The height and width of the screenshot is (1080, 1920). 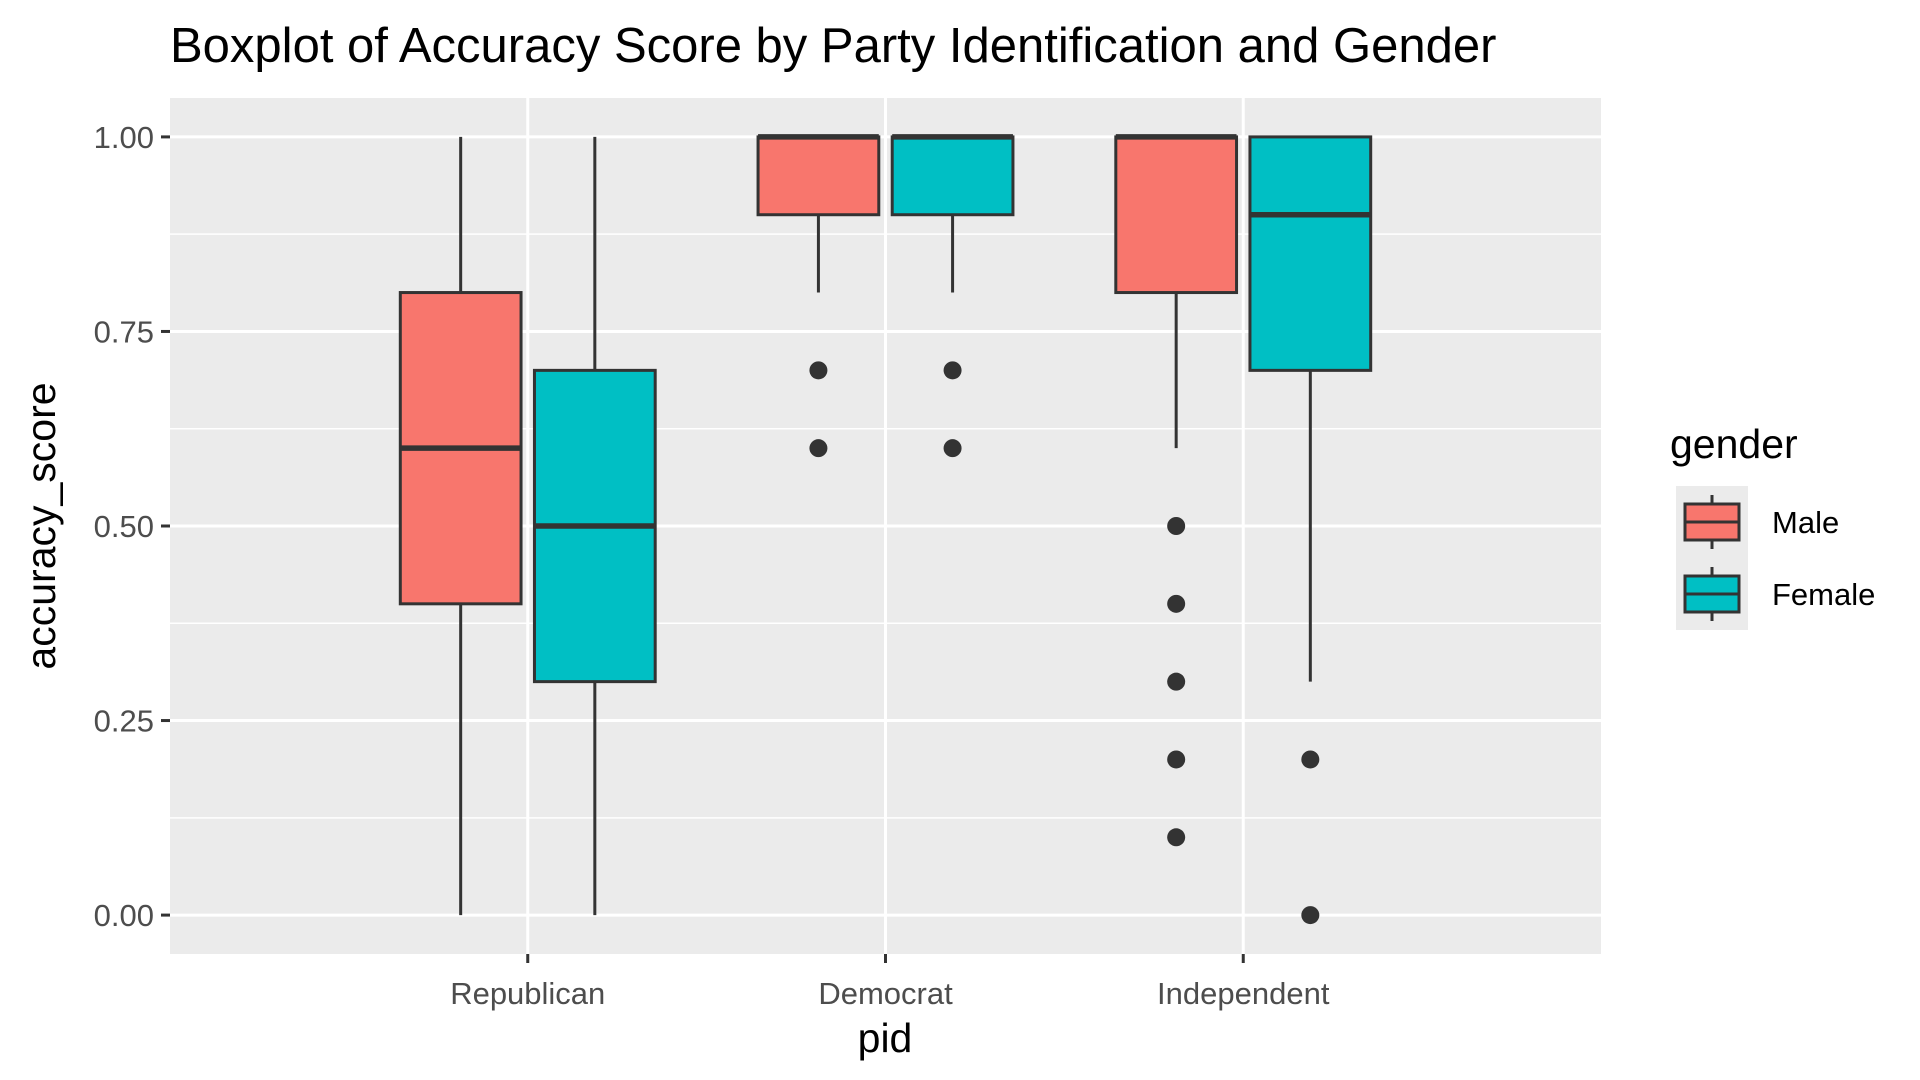 I want to click on legend-title: gender, so click(x=1734, y=444).